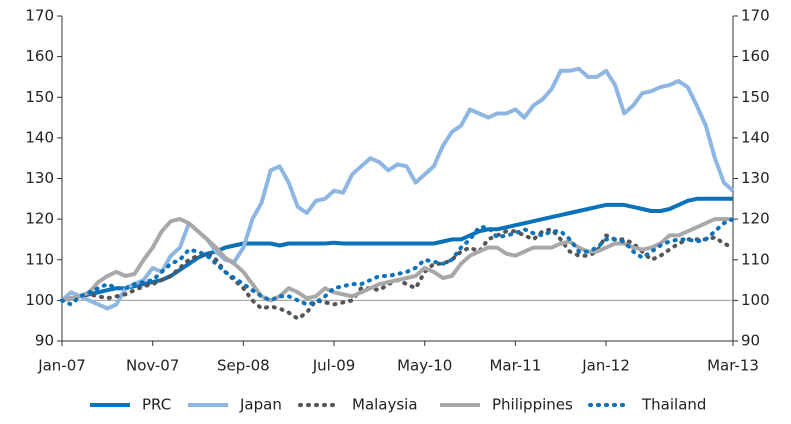 This screenshot has height=424, width=791. I want to click on y2-tick-label: 110, so click(755, 259).